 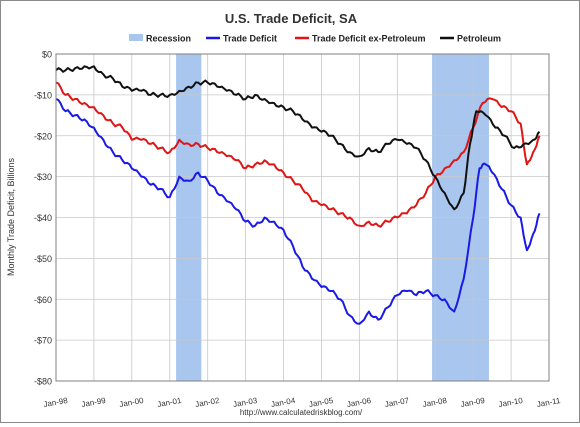 I want to click on y-tick-label-2: -$20, so click(x=43, y=136).